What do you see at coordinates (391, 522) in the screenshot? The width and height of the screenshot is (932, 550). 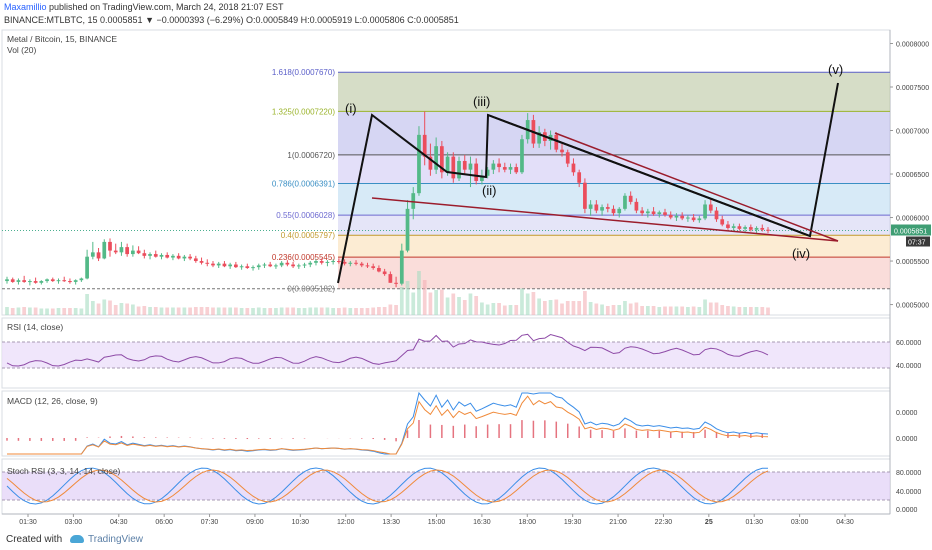 I see `time-tick-label: 13:30` at bounding box center [391, 522].